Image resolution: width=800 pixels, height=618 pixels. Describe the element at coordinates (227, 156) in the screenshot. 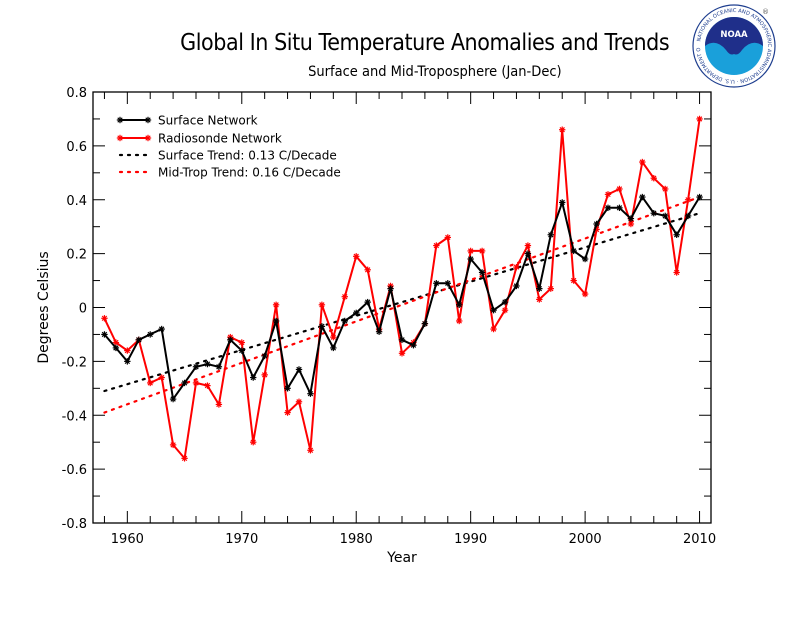

I see `legend-surface-trend: Surface Trend: 0.13 C/Decade` at that location.